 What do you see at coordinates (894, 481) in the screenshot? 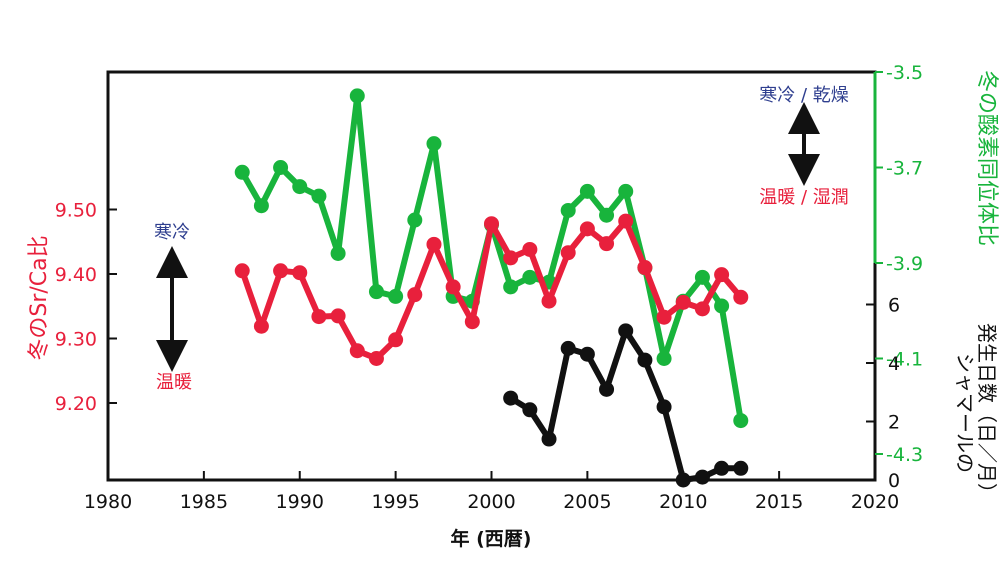
I see `right-bottom-tick-label: 0` at bounding box center [894, 481].